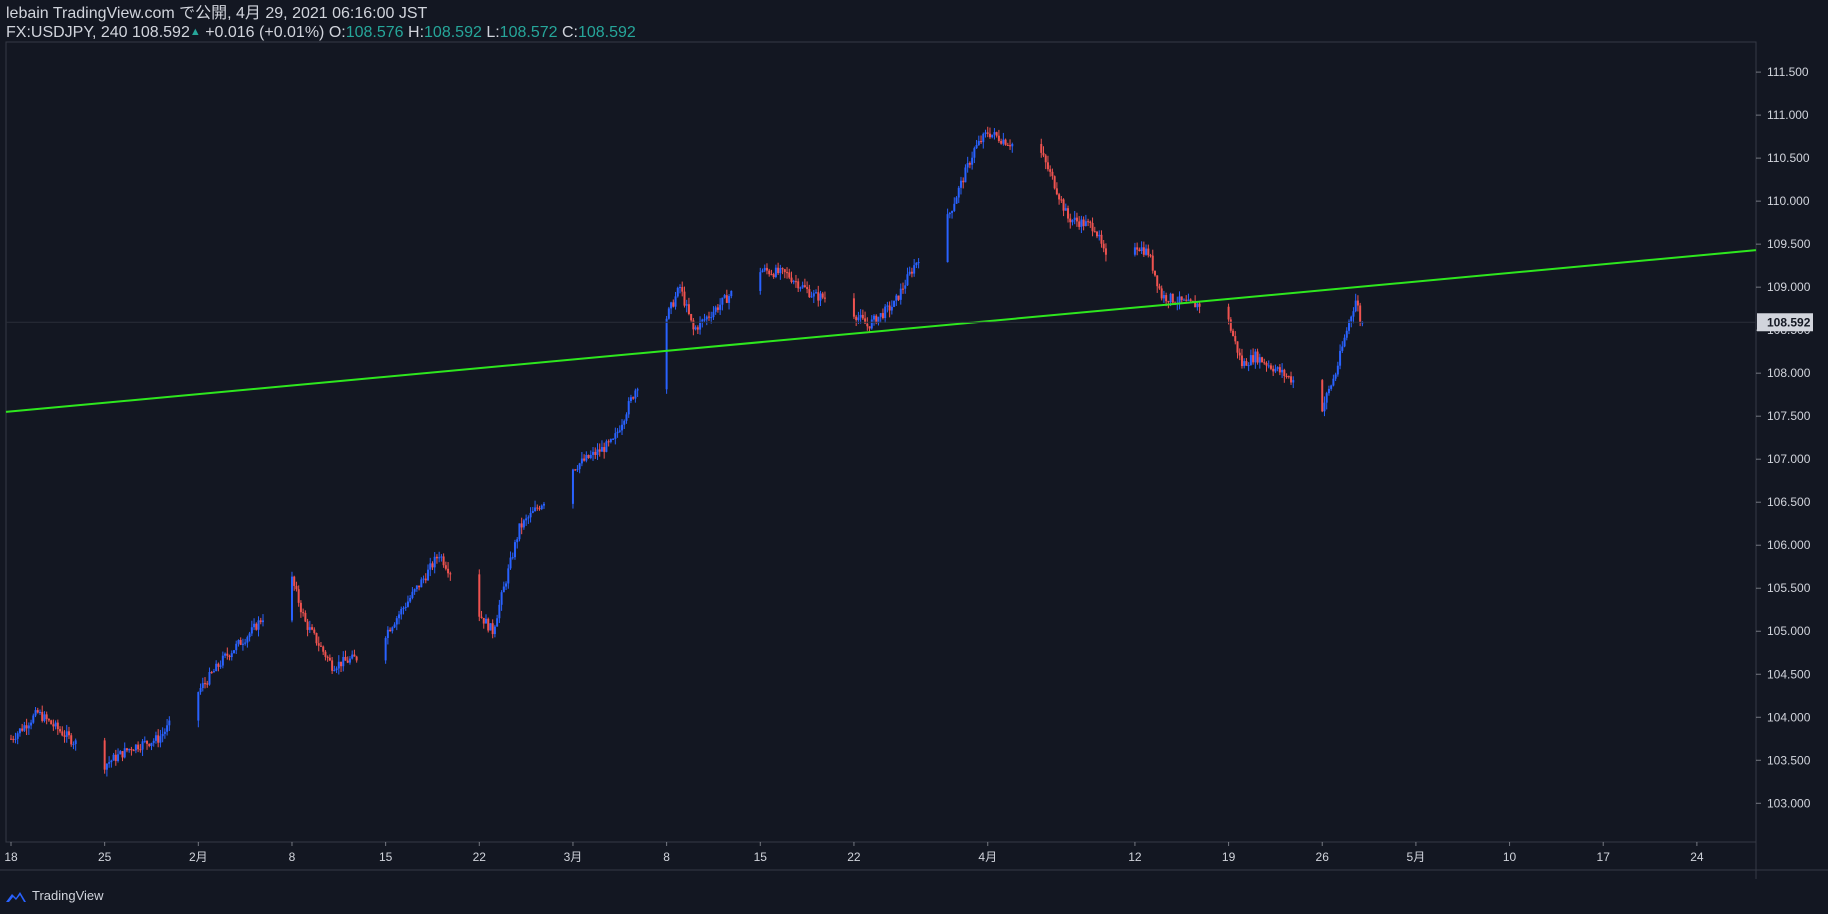  I want to click on last-price: 108.592, so click(161, 32).